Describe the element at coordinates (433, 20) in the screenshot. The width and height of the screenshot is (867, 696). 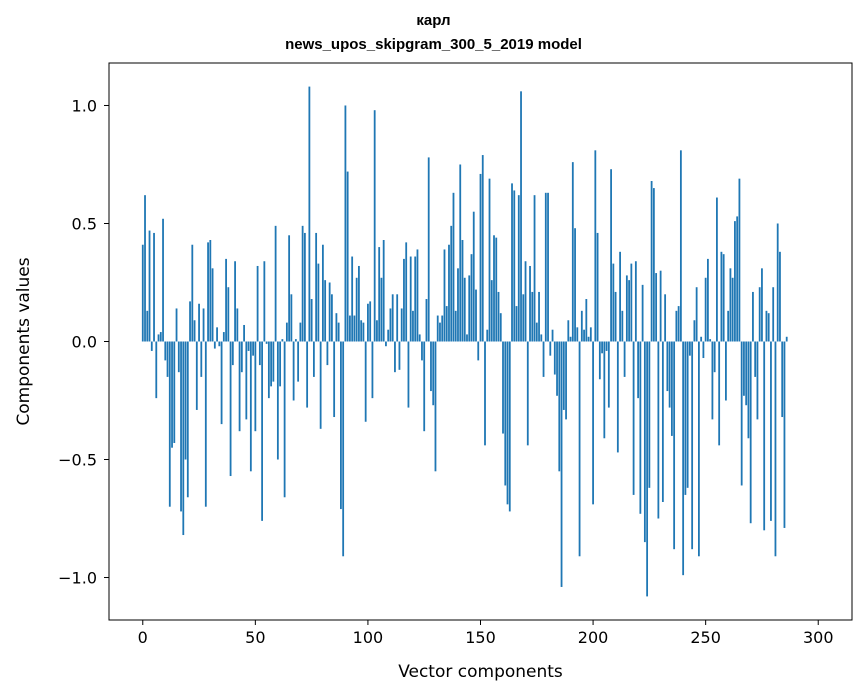
I see `chart-title: карл` at that location.